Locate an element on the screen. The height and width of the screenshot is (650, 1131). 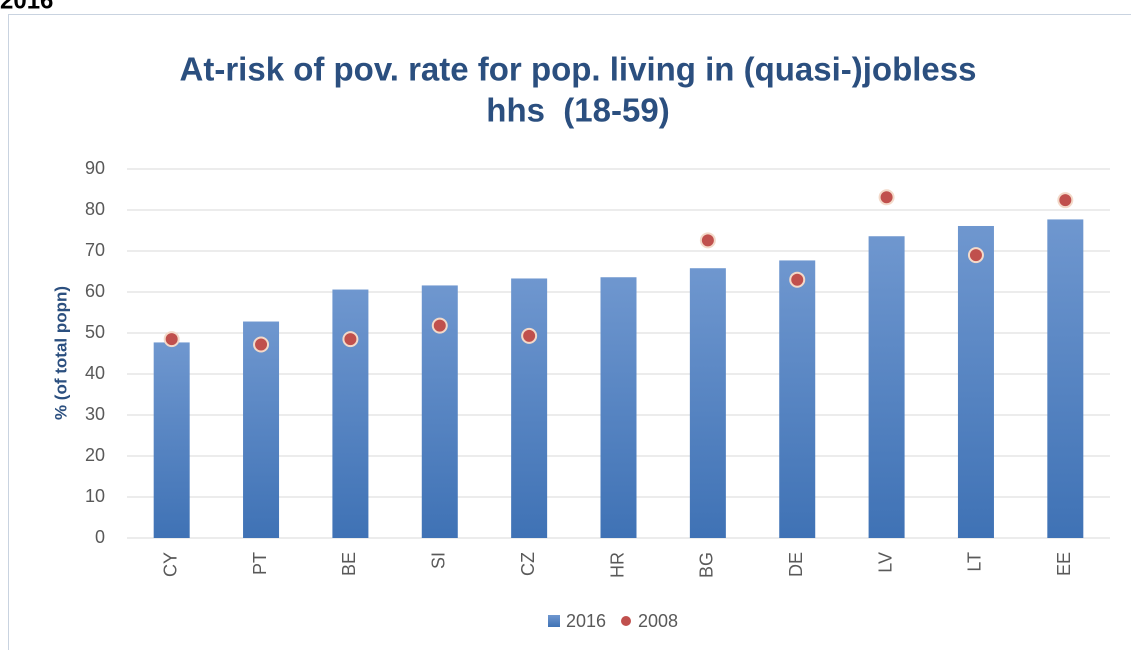
legend-label: 2016 is located at coordinates (586, 621).